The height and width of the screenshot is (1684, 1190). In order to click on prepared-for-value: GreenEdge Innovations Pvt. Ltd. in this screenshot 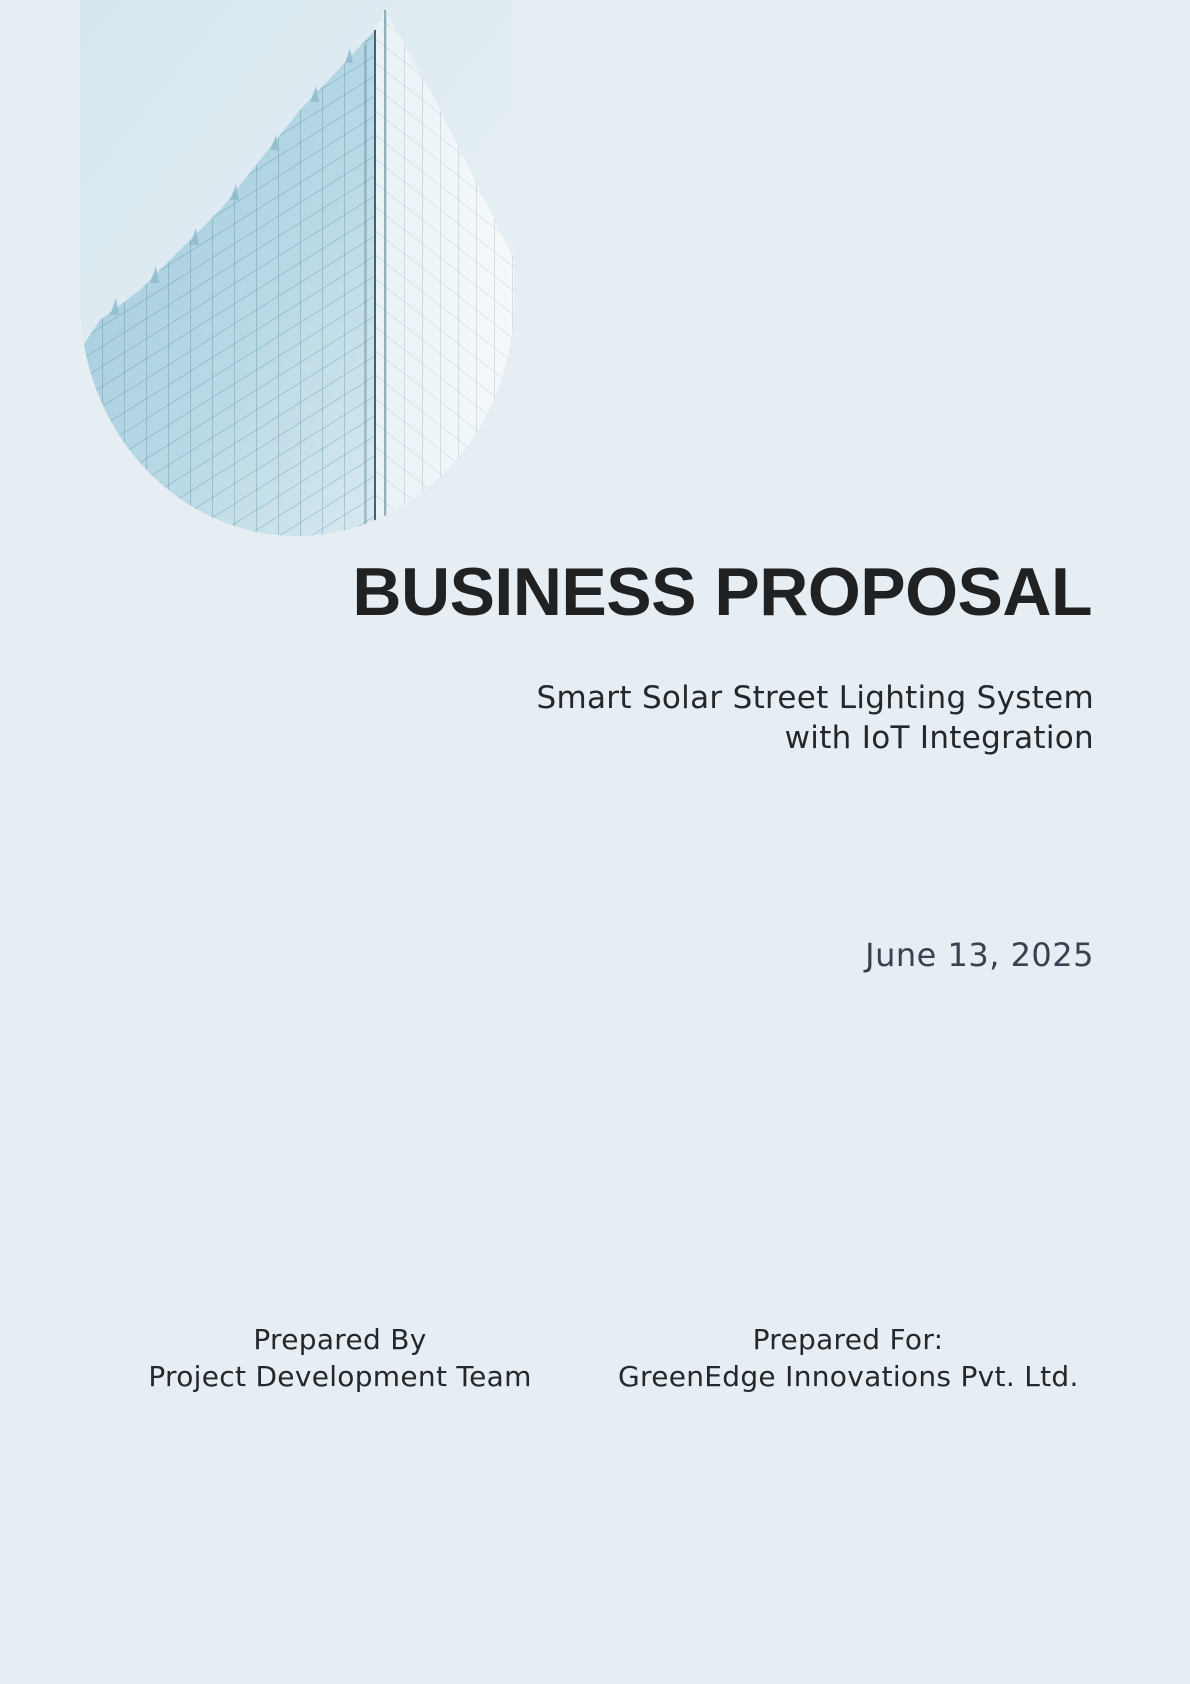, I will do `click(848, 1376)`.